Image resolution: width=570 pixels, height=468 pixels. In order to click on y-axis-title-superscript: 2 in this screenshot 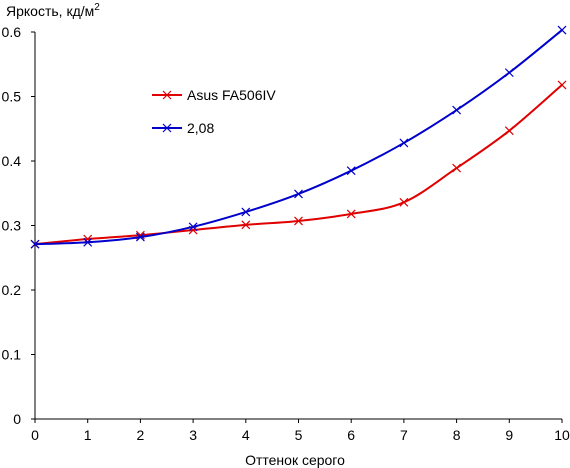, I will do `click(97, 7)`.